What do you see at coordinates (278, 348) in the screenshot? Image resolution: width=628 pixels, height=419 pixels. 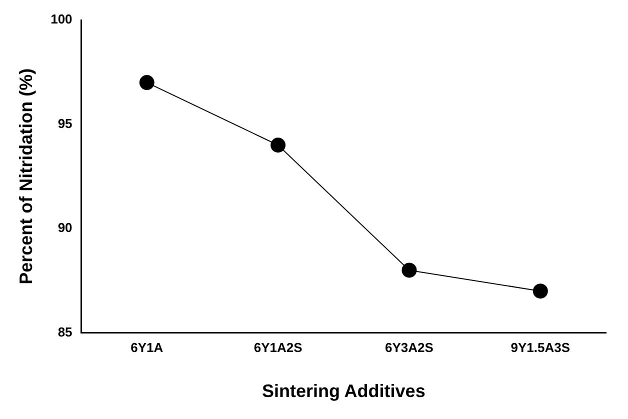 I see `x-tick-label: 6Y1A2S` at bounding box center [278, 348].